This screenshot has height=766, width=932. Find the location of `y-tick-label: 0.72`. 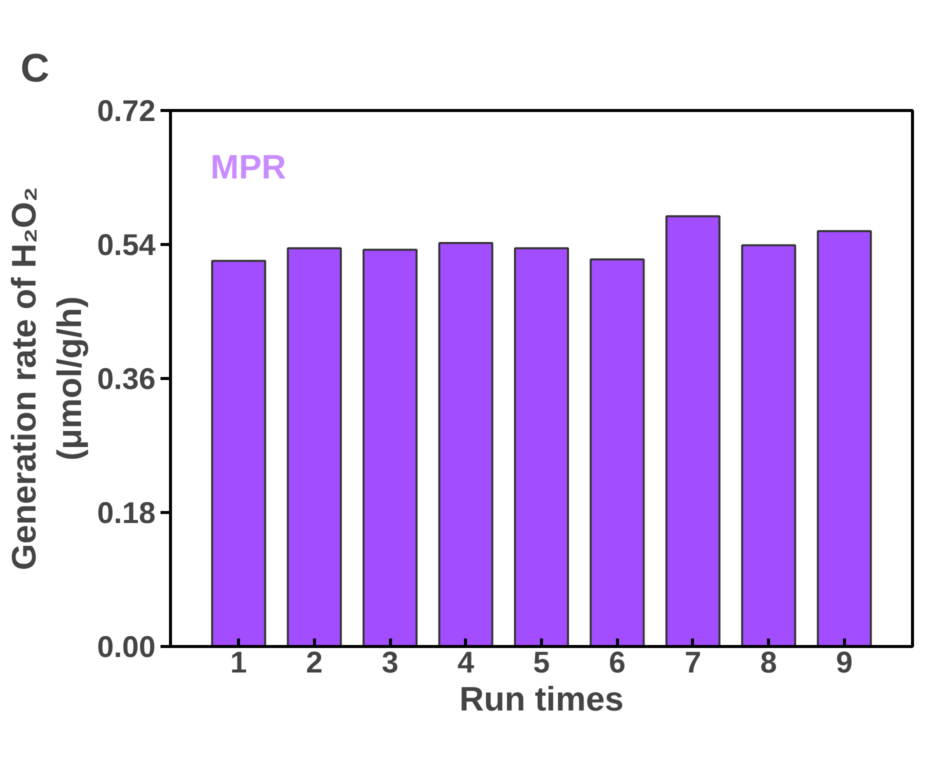

y-tick-label: 0.72 is located at coordinates (126, 111).